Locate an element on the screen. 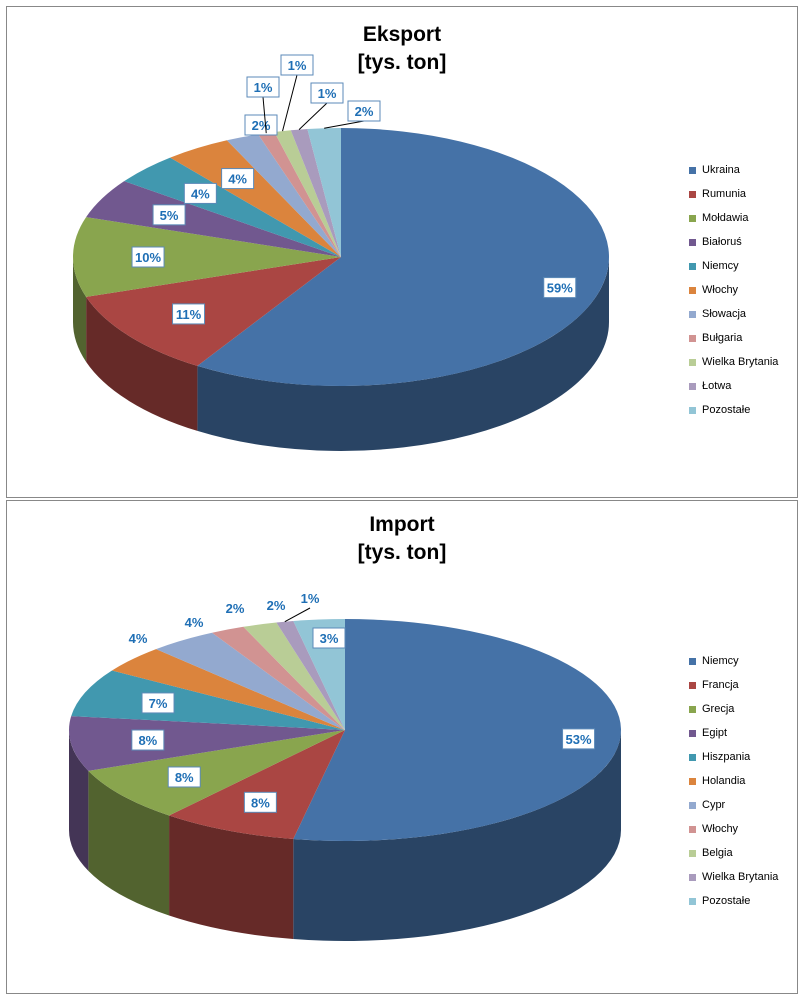 The width and height of the screenshot is (805, 1000). legend-item: Pozostałe is located at coordinates (733, 410).